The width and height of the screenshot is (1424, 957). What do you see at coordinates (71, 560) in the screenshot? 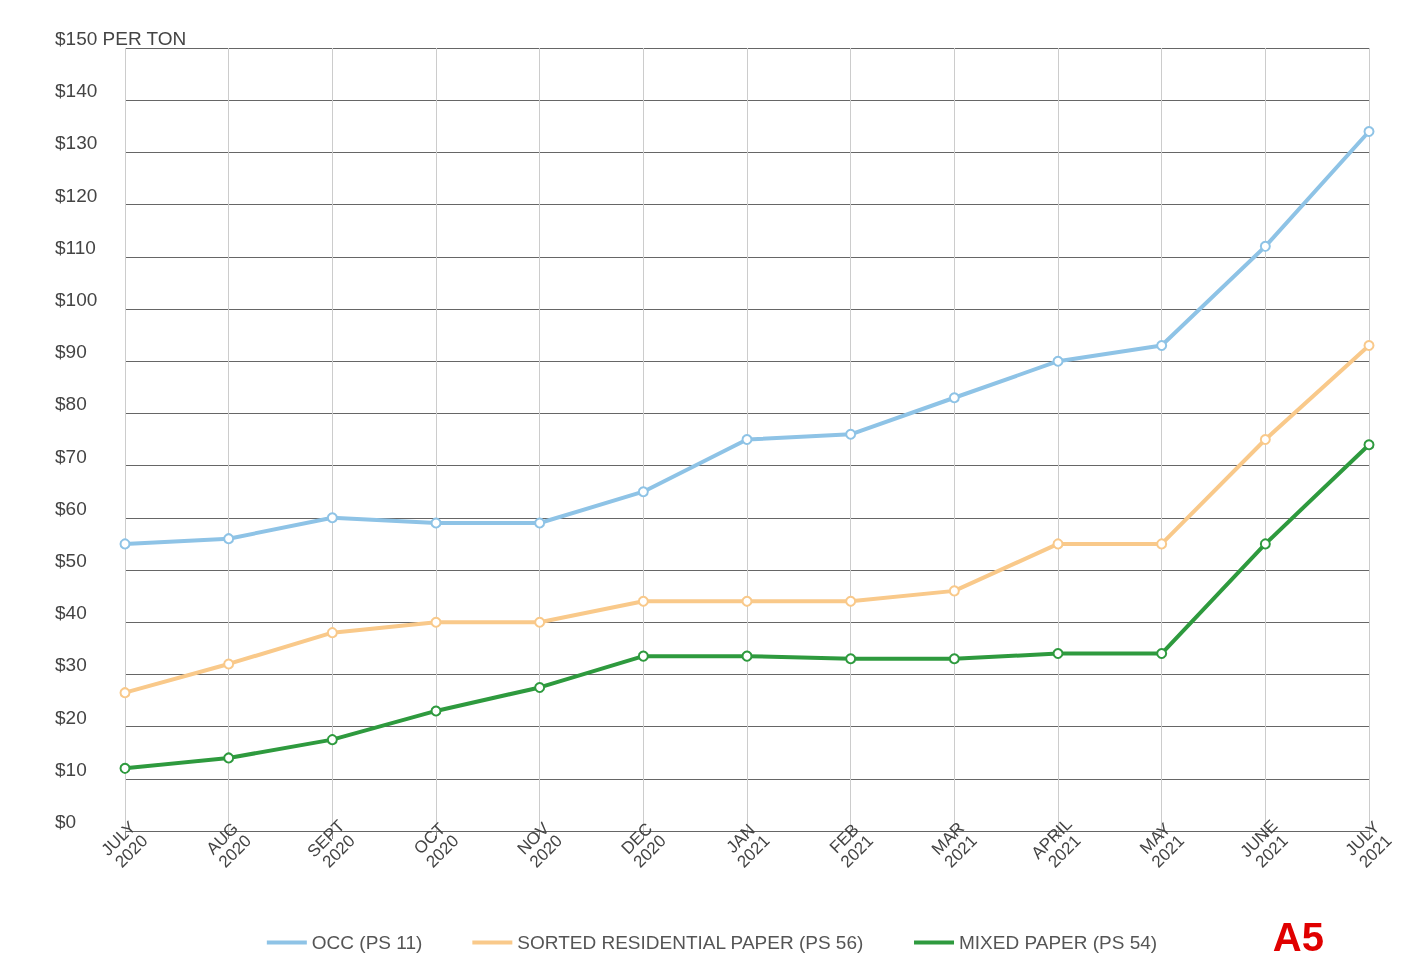
I see `y-tick-label: $50` at bounding box center [71, 560].